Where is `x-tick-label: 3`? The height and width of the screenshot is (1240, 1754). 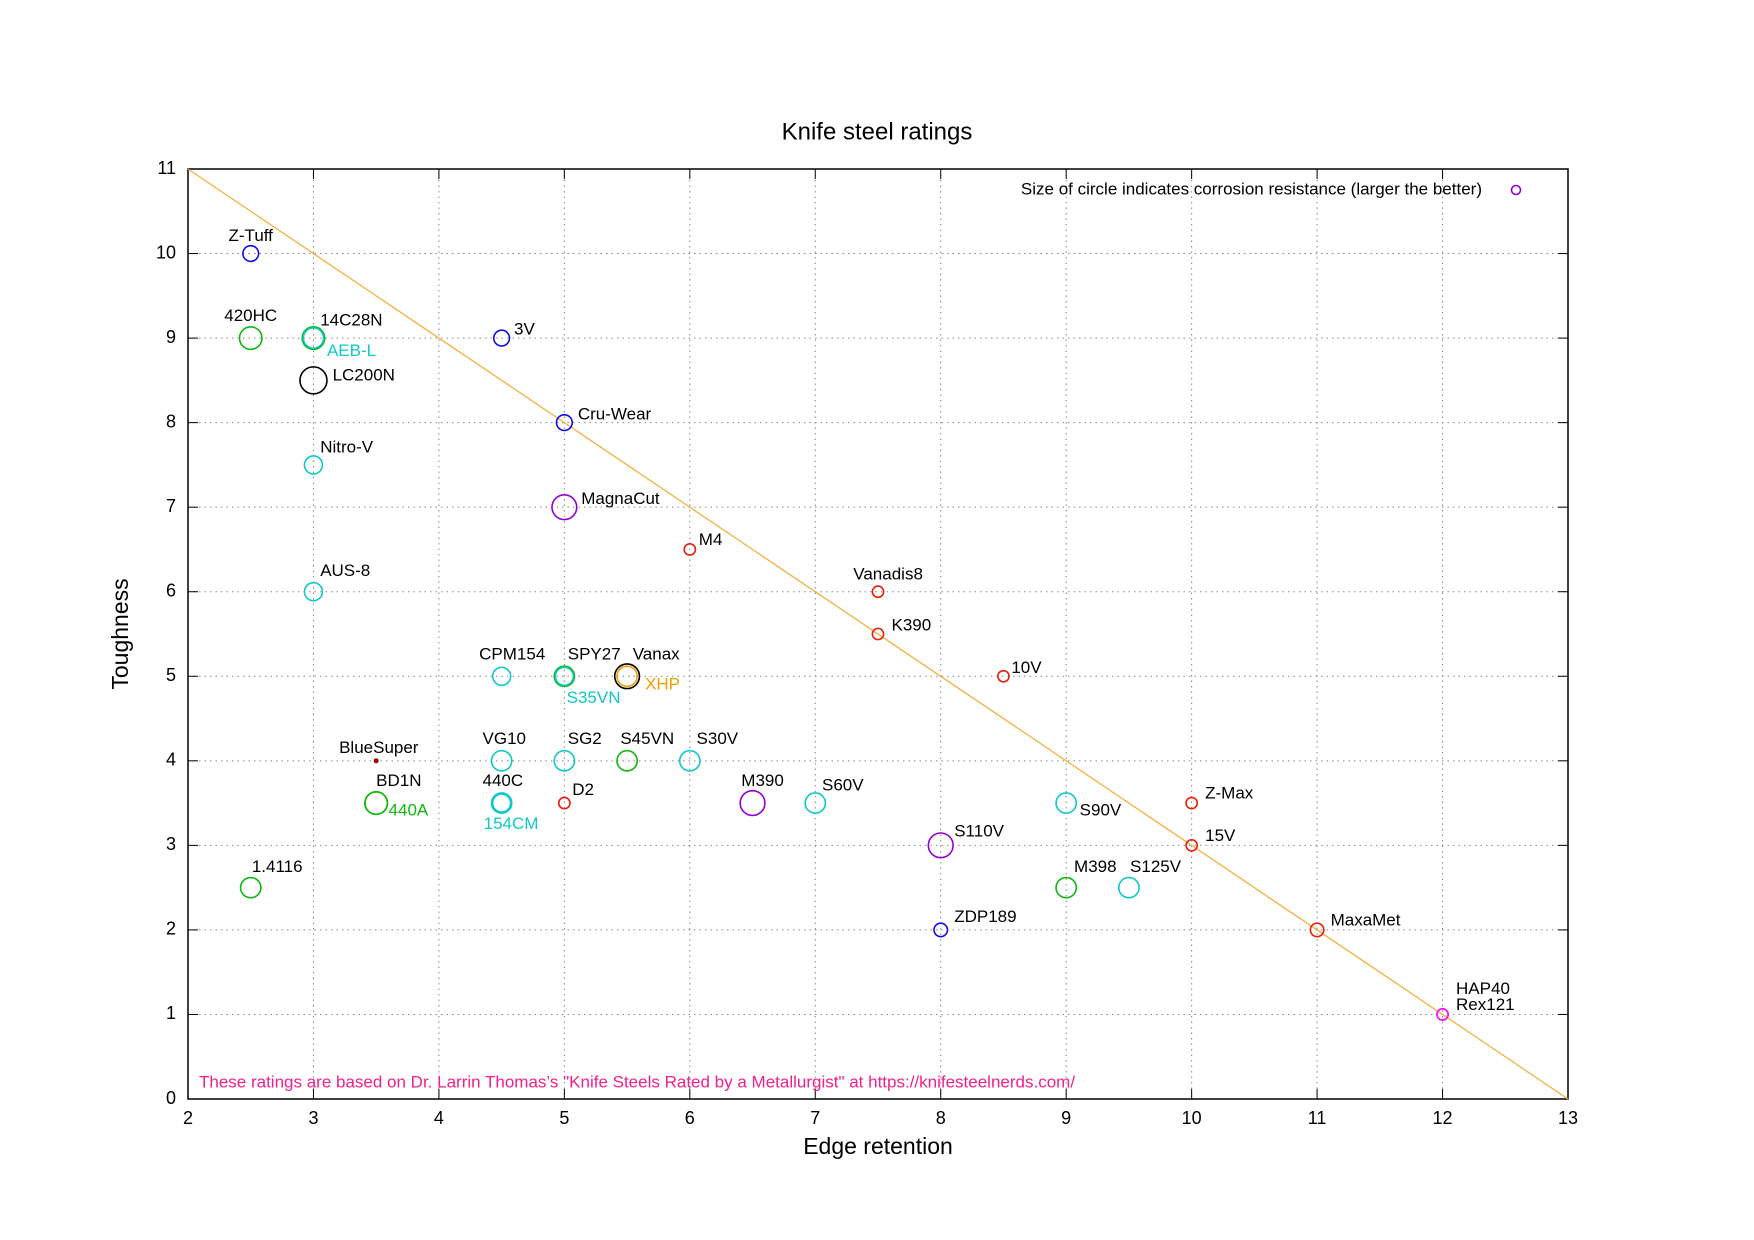 x-tick-label: 3 is located at coordinates (313, 1118).